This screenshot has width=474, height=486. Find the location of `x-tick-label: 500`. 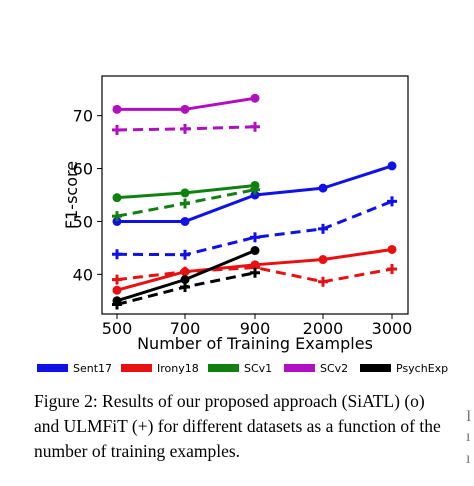

x-tick-label: 500 is located at coordinates (117, 328).